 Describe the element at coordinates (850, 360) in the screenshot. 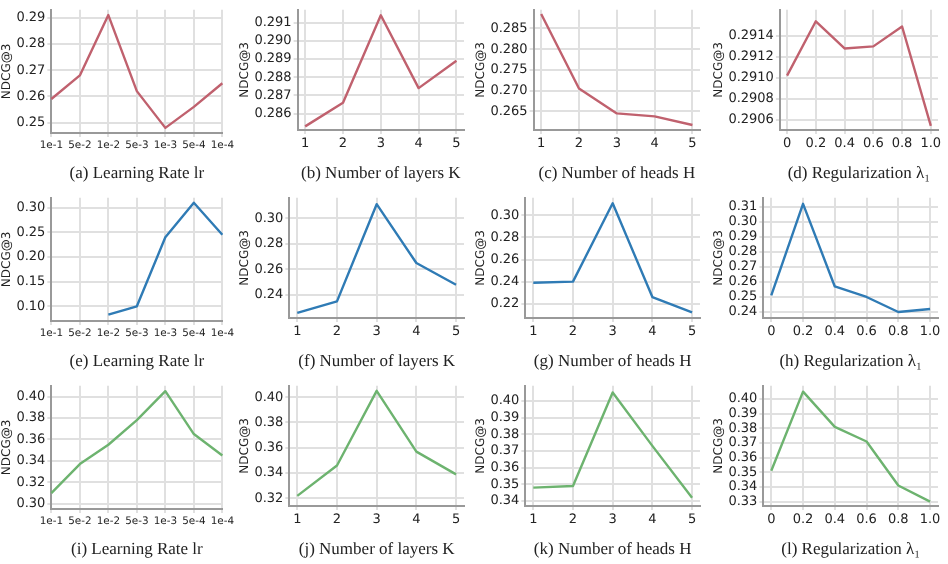

I see `x-axis-title: (h) Regularization λ₁` at that location.